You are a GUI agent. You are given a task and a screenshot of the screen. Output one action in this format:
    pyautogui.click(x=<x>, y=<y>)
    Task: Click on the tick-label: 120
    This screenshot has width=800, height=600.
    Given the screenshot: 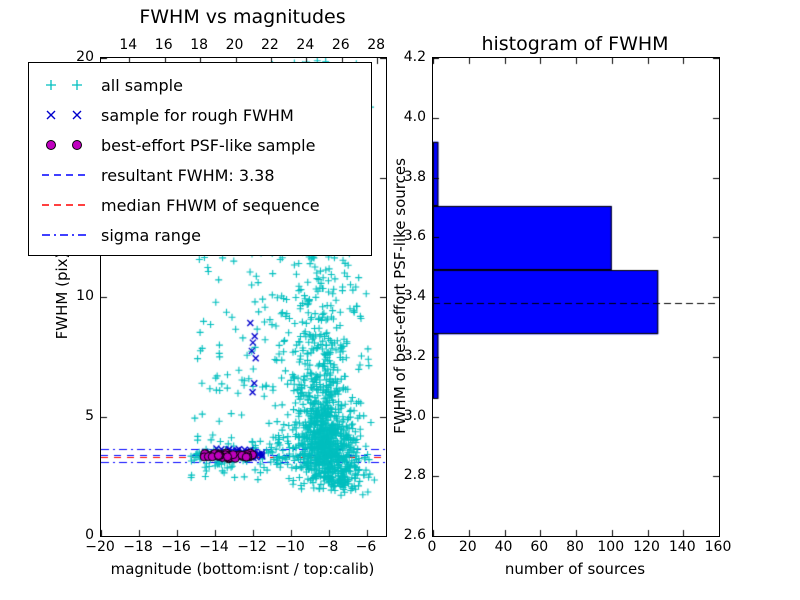 What is the action you would take?
    pyautogui.click(x=646, y=547)
    